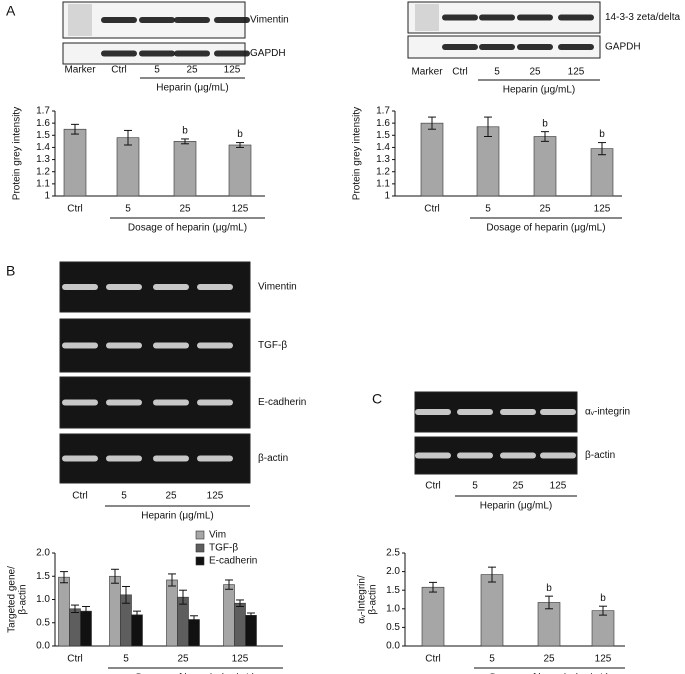 The width and height of the screenshot is (685, 674). I want to click on lane-label: Marker, so click(80, 70).